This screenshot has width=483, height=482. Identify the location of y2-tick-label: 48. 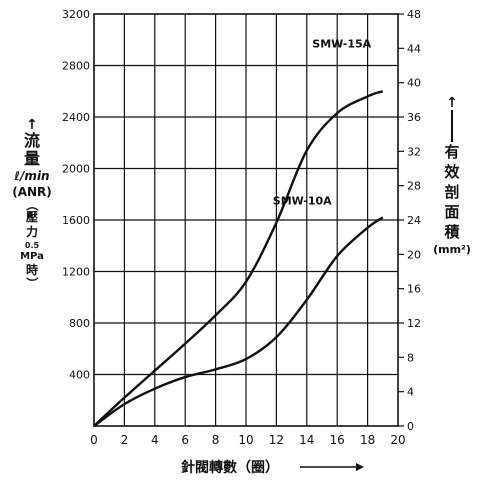
(414, 14).